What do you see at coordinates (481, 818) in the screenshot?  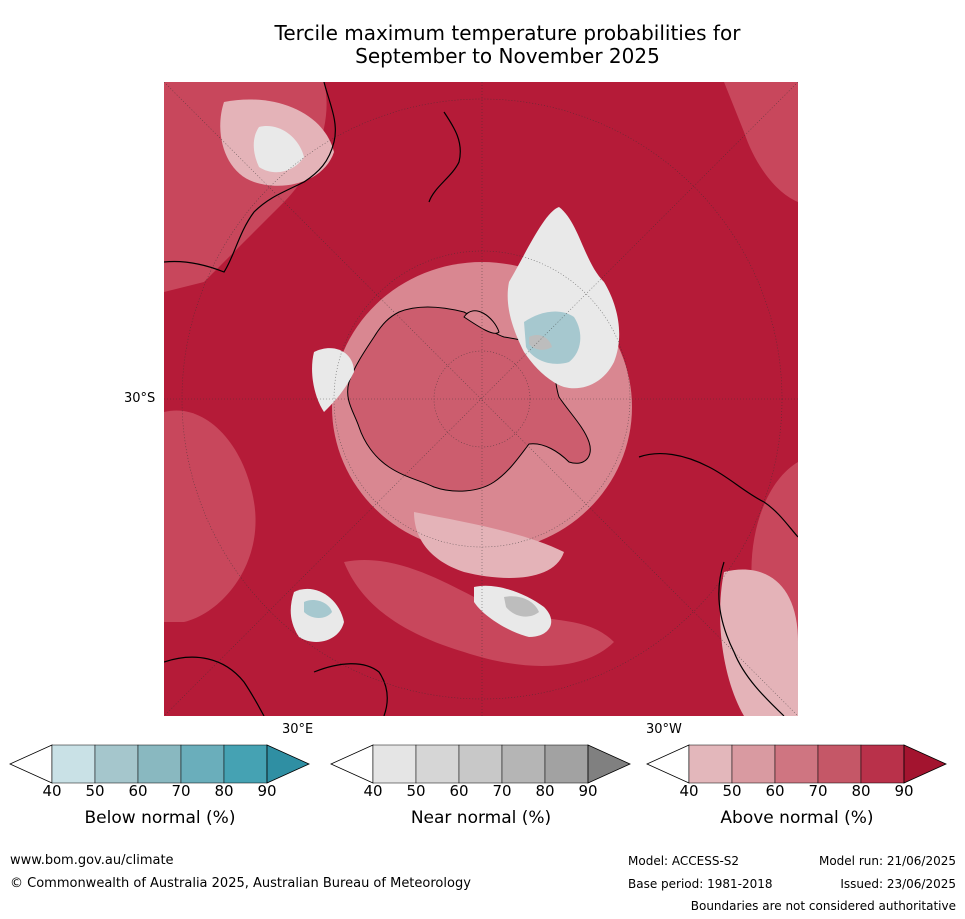 I see `near-normal-label: Near normal (%)` at bounding box center [481, 818].